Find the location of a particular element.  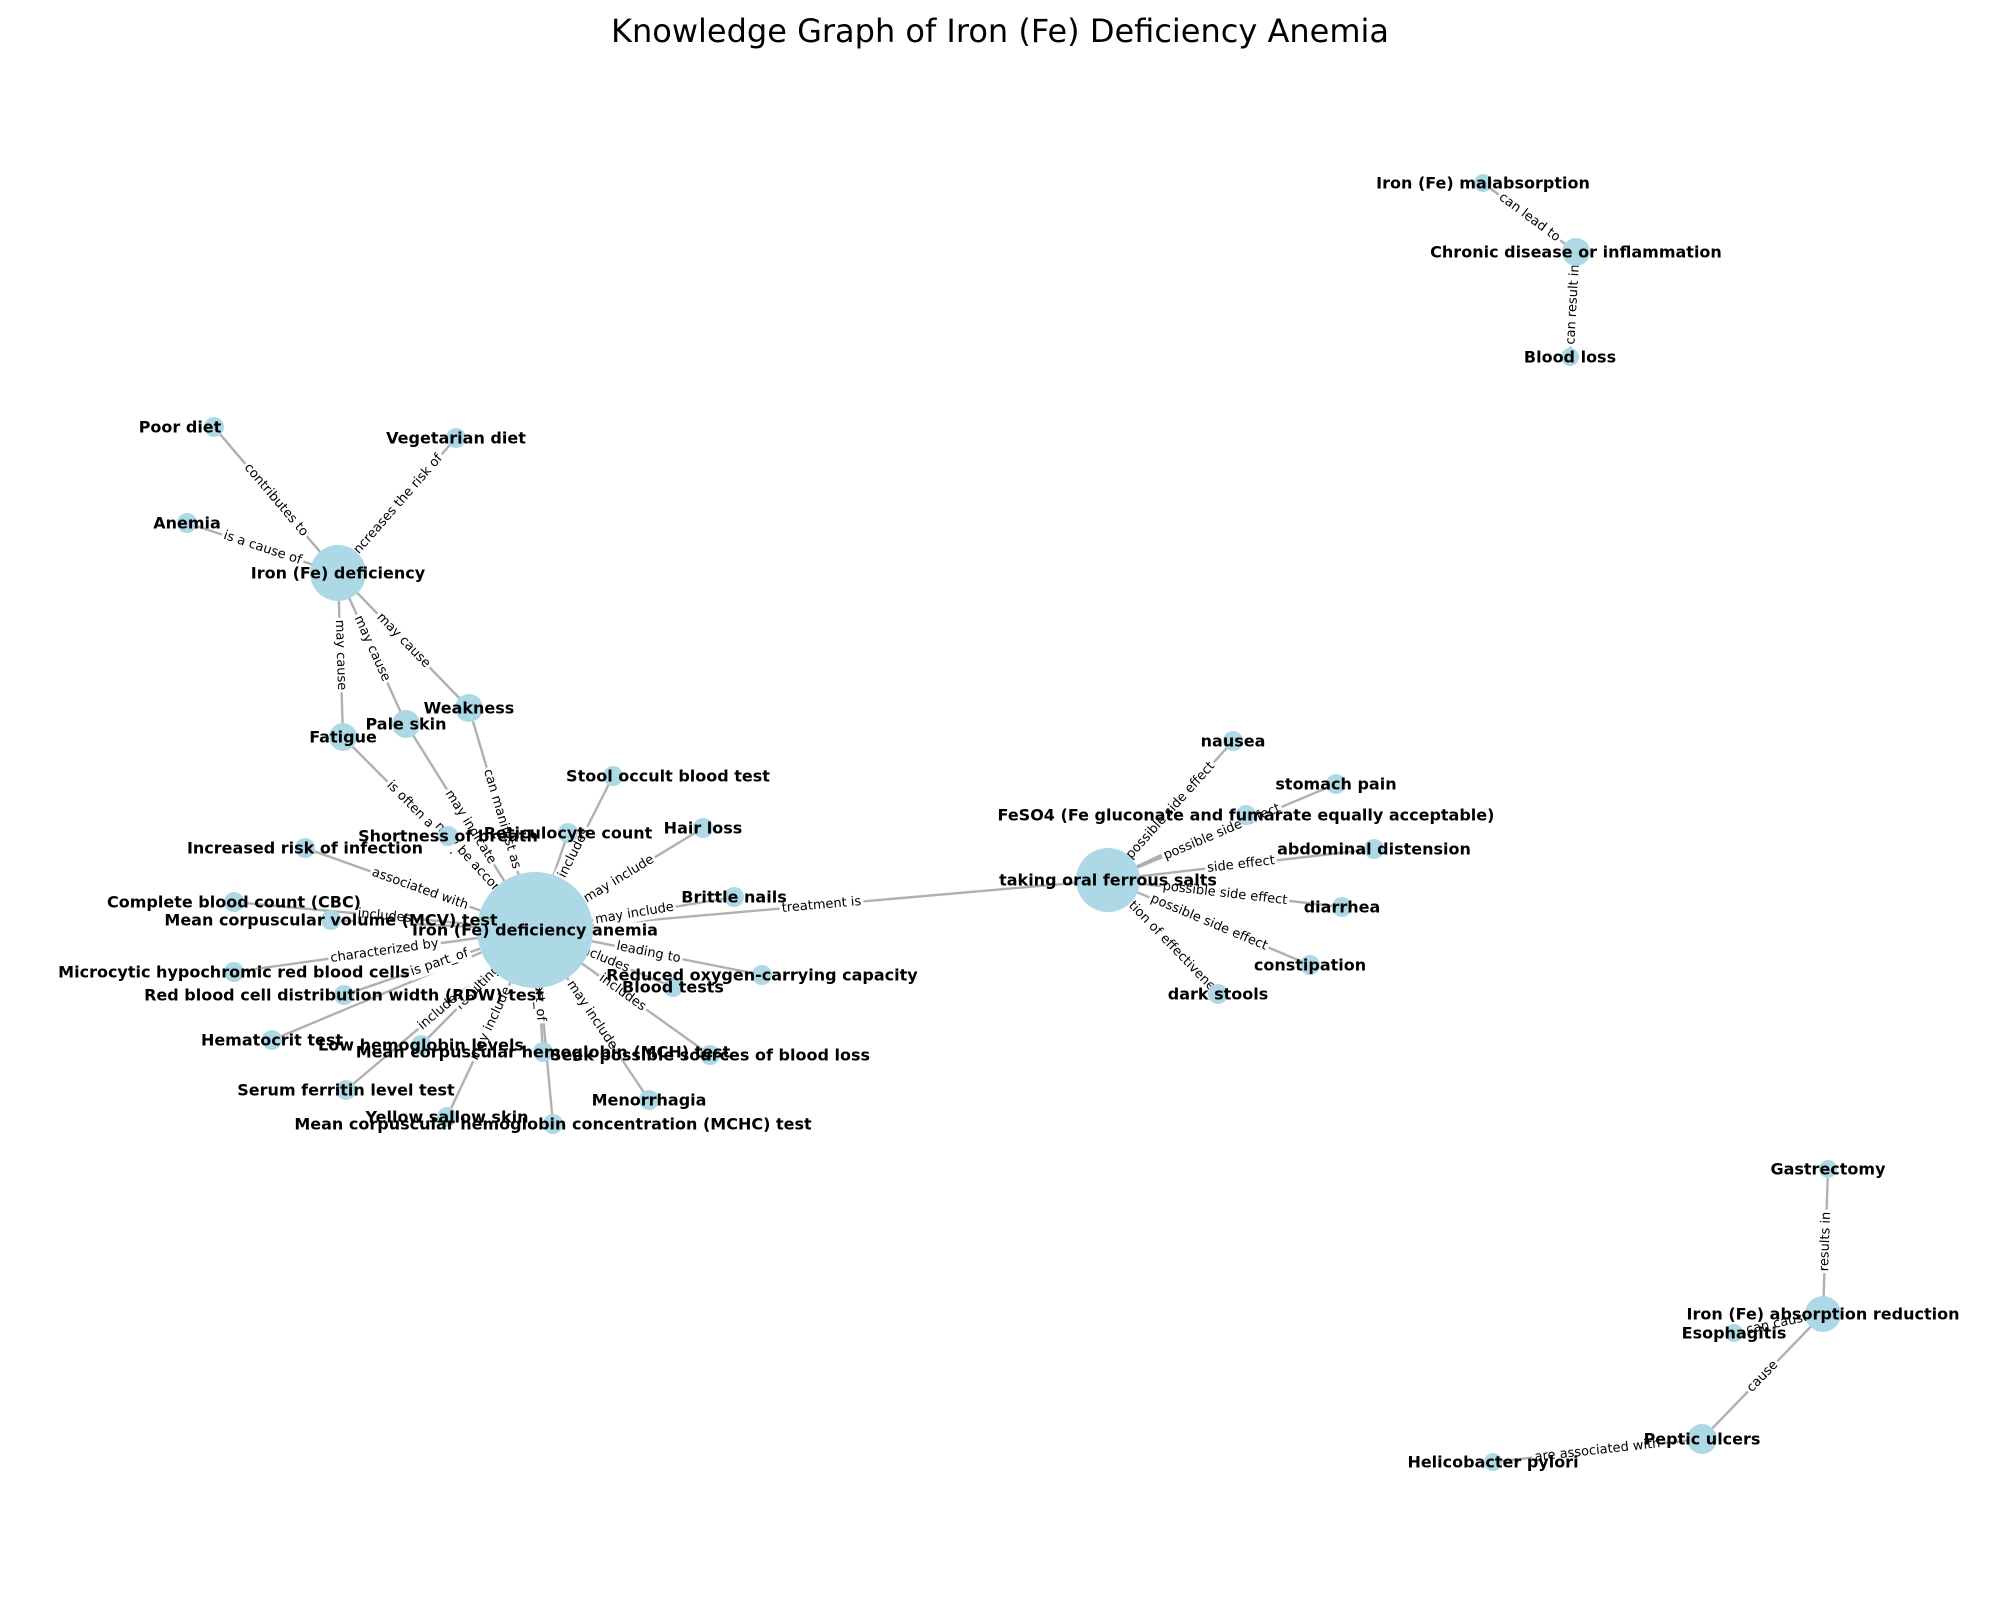

node-label-stool: Stool occult blood test is located at coordinates (668, 776).